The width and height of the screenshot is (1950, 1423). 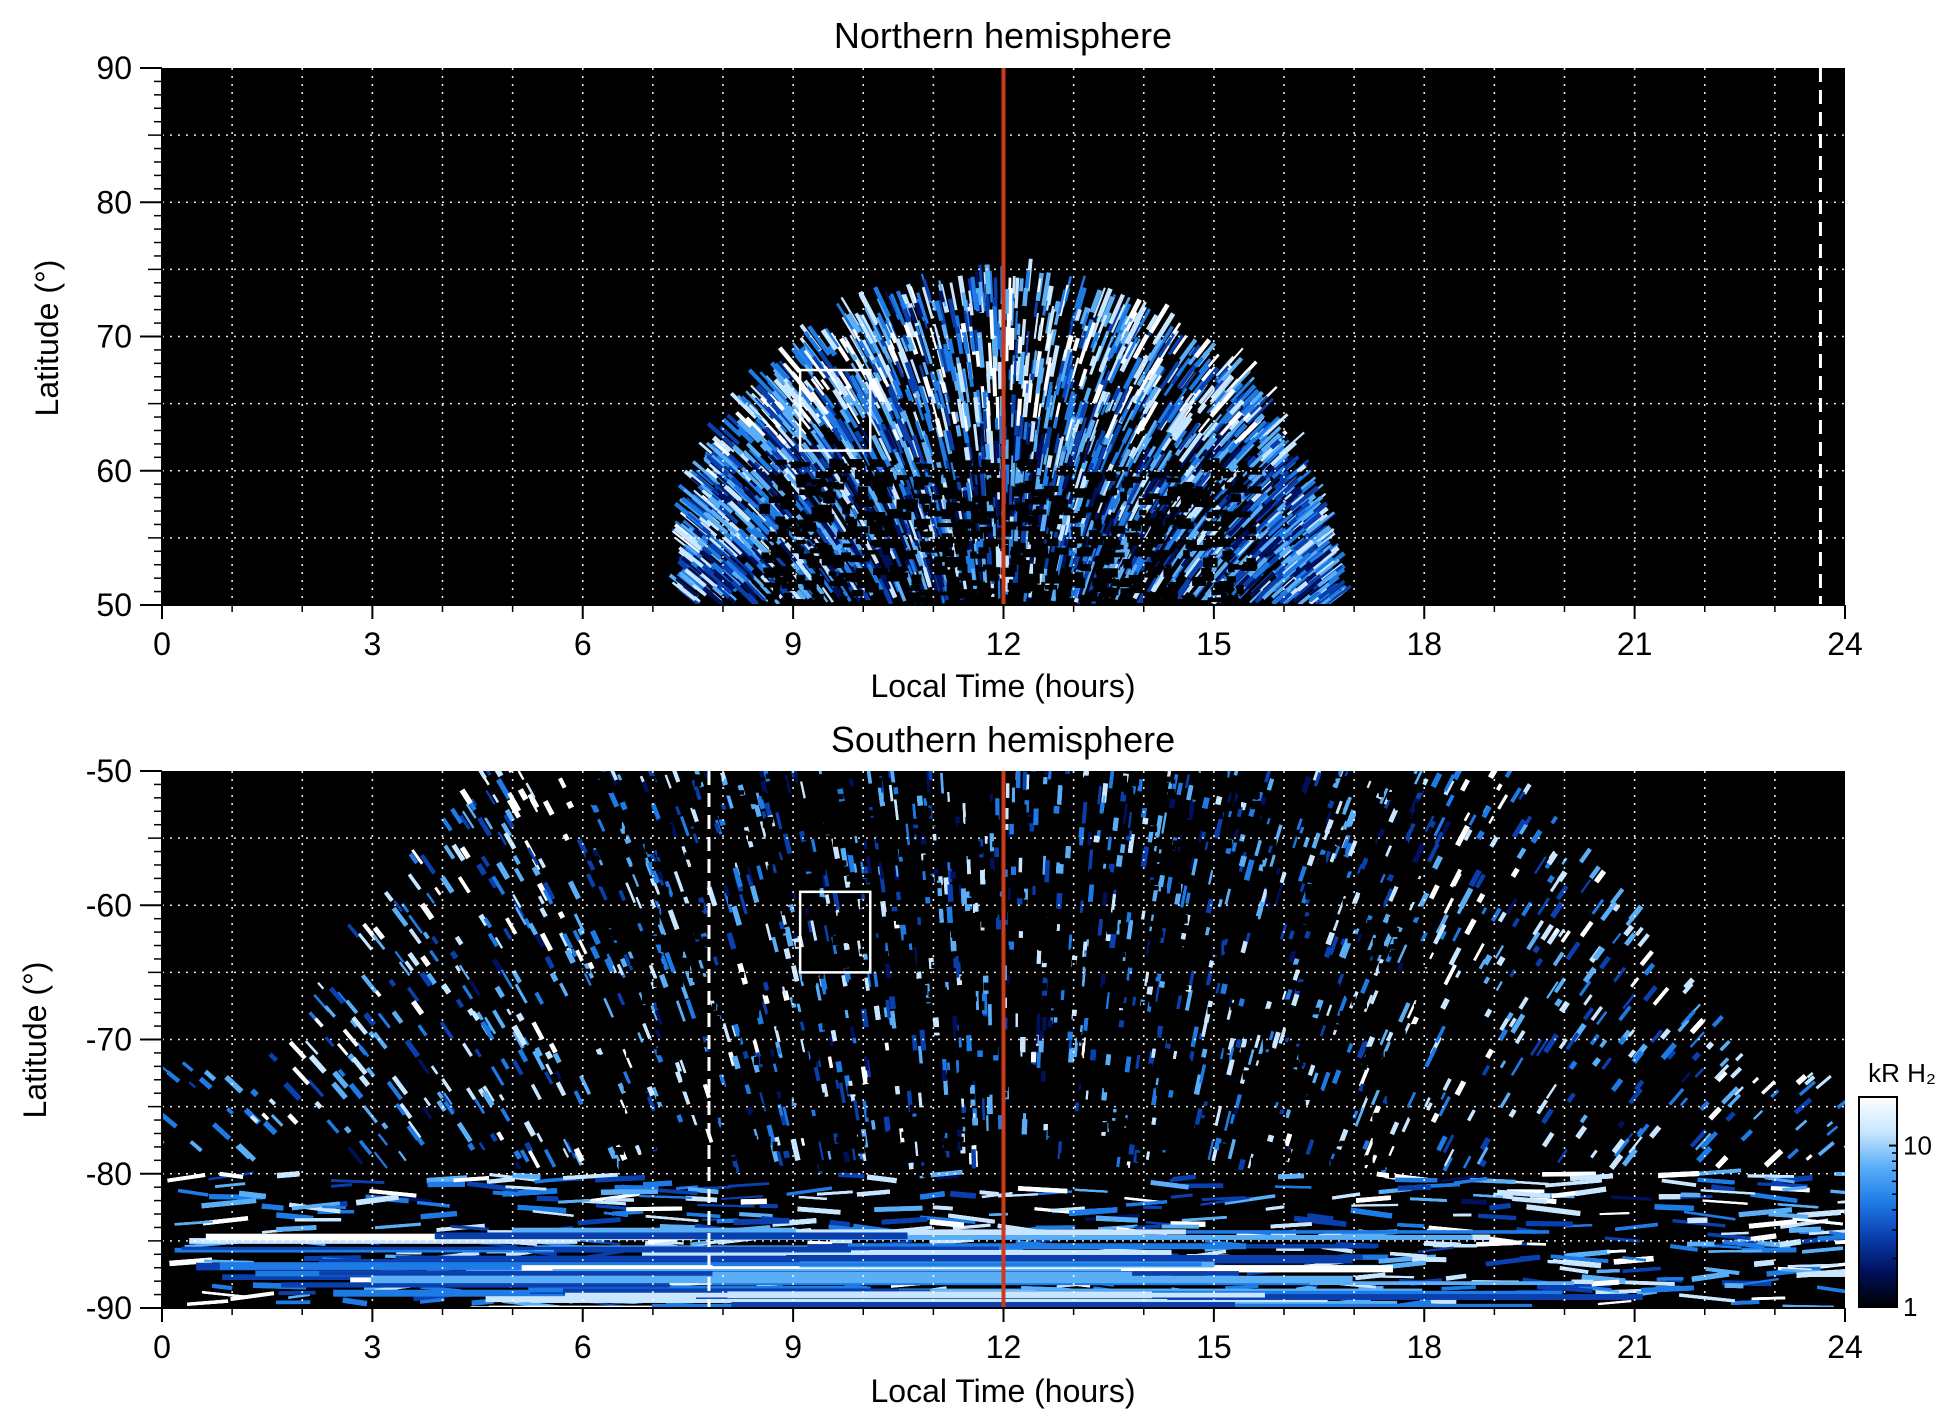 I want to click on north-xtick-label: 0, so click(x=162, y=644).